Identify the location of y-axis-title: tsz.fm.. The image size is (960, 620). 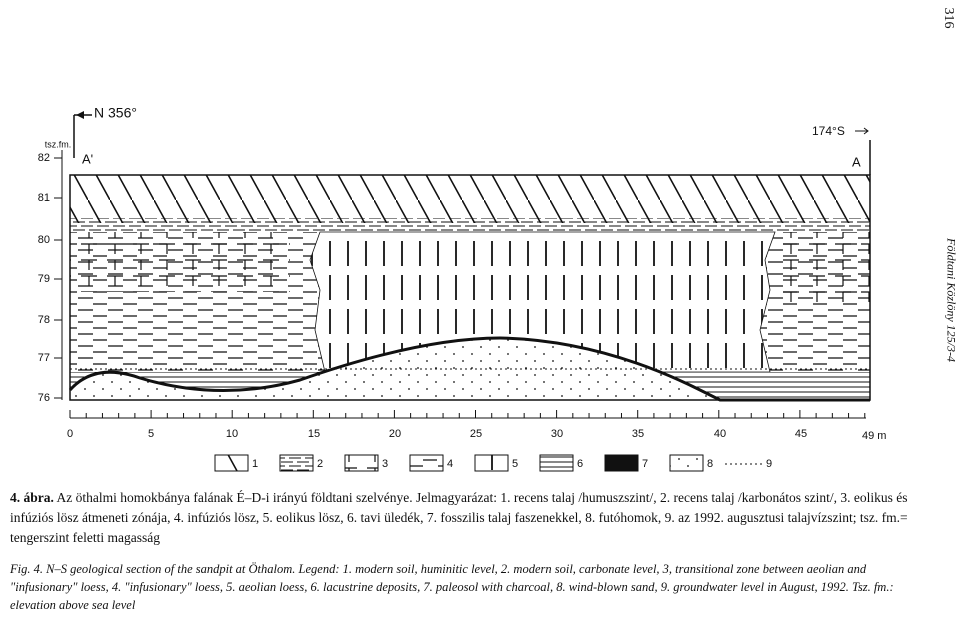
(58, 144).